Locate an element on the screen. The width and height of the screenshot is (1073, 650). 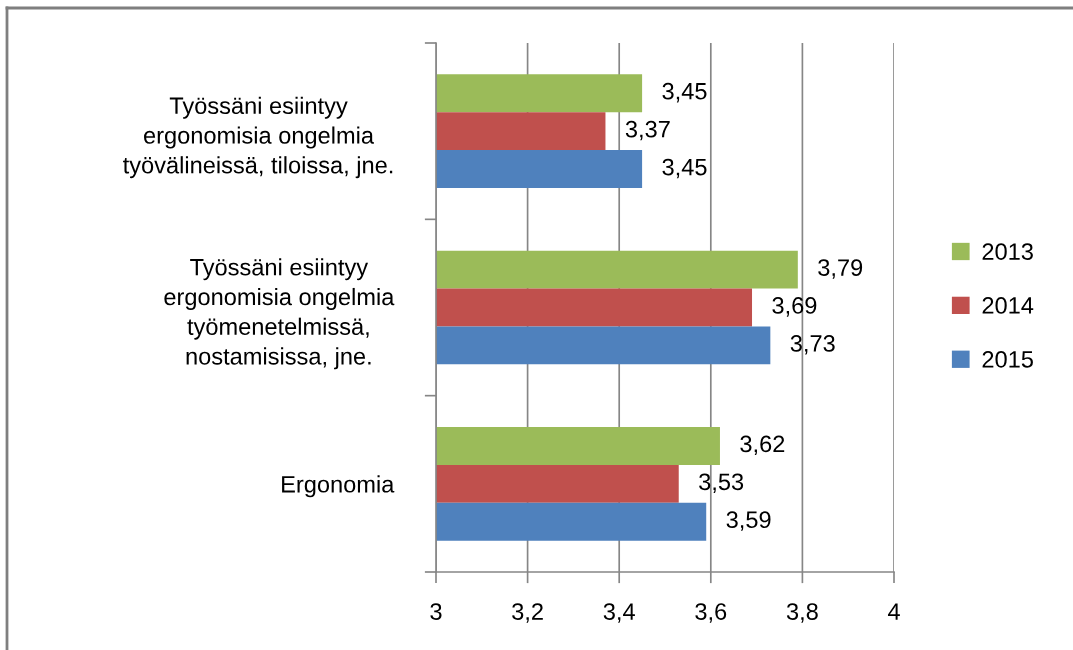
data-label: 3,59 is located at coordinates (748, 521).